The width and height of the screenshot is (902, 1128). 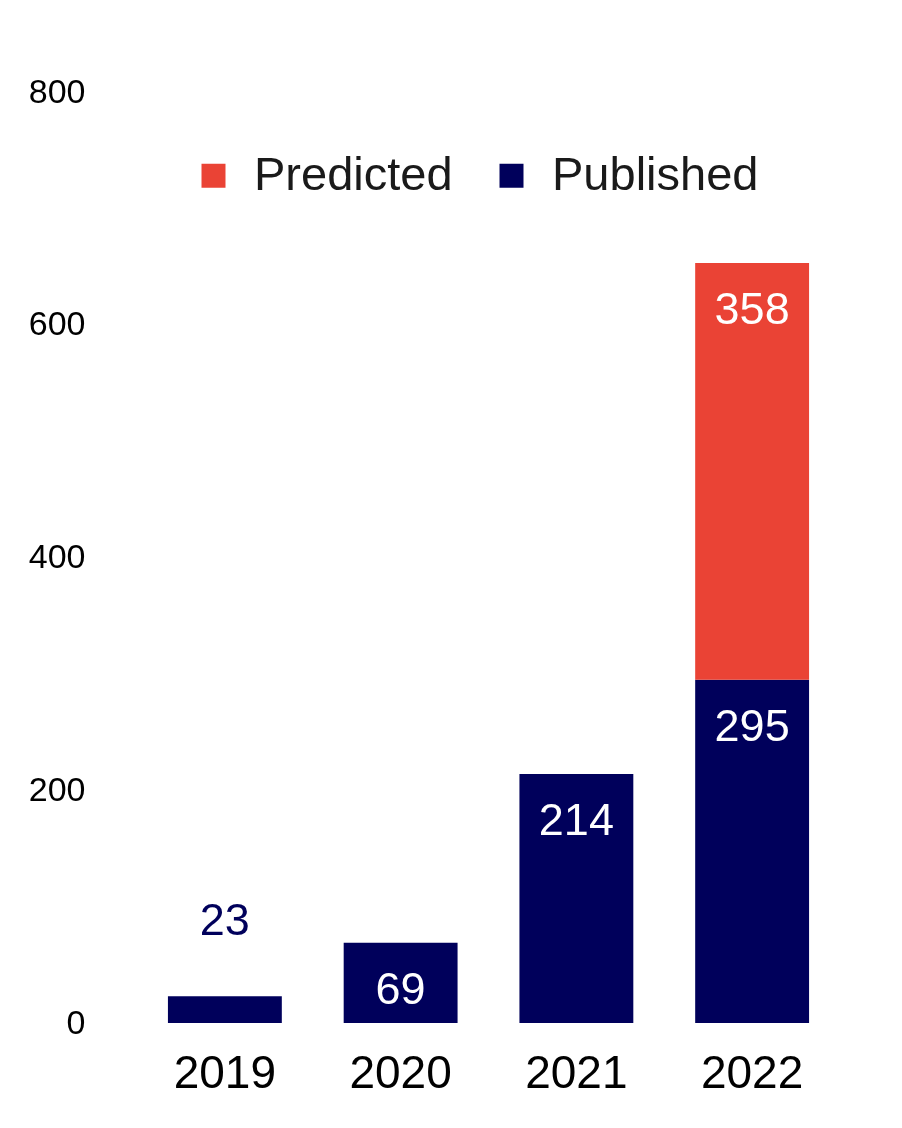 What do you see at coordinates (225, 1071) in the screenshot?
I see `x-tick-label: 2019` at bounding box center [225, 1071].